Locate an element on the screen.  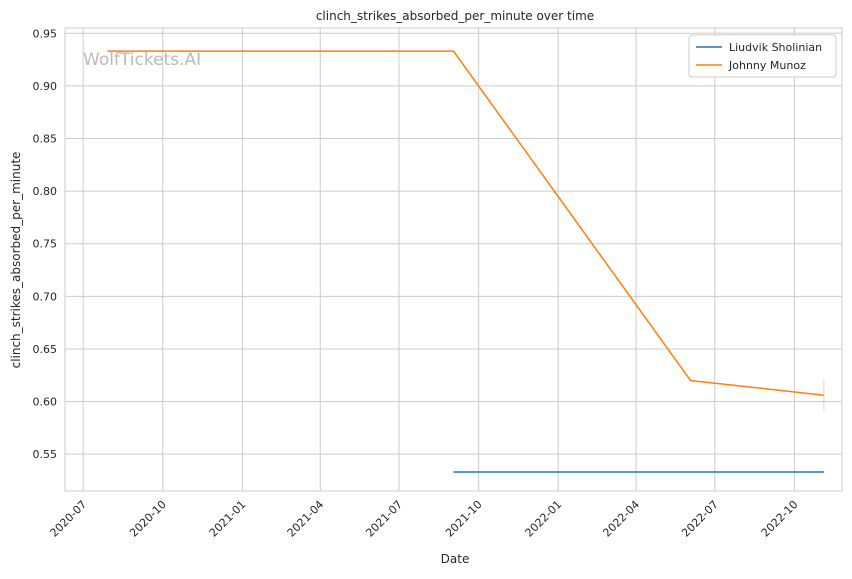
x-tick-label: 2020-07 is located at coordinates (69, 519).